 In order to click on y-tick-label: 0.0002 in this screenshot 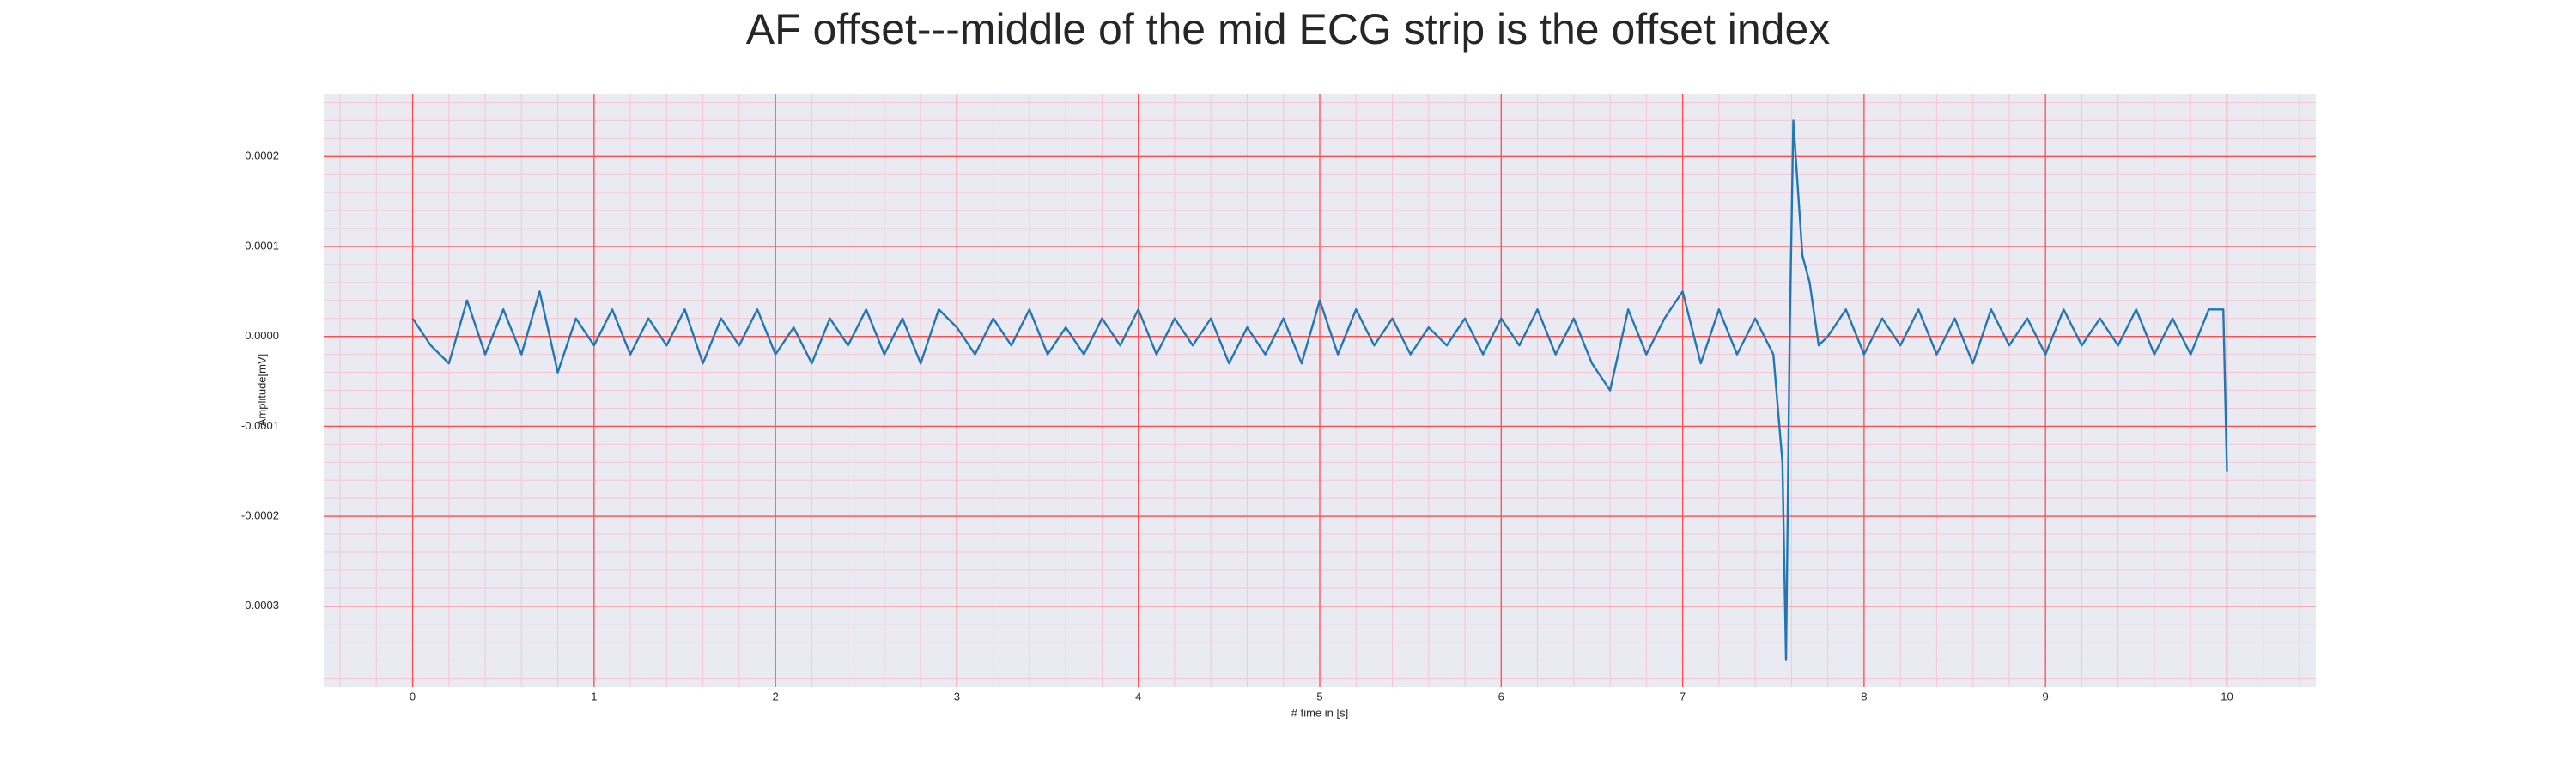, I will do `click(262, 155)`.